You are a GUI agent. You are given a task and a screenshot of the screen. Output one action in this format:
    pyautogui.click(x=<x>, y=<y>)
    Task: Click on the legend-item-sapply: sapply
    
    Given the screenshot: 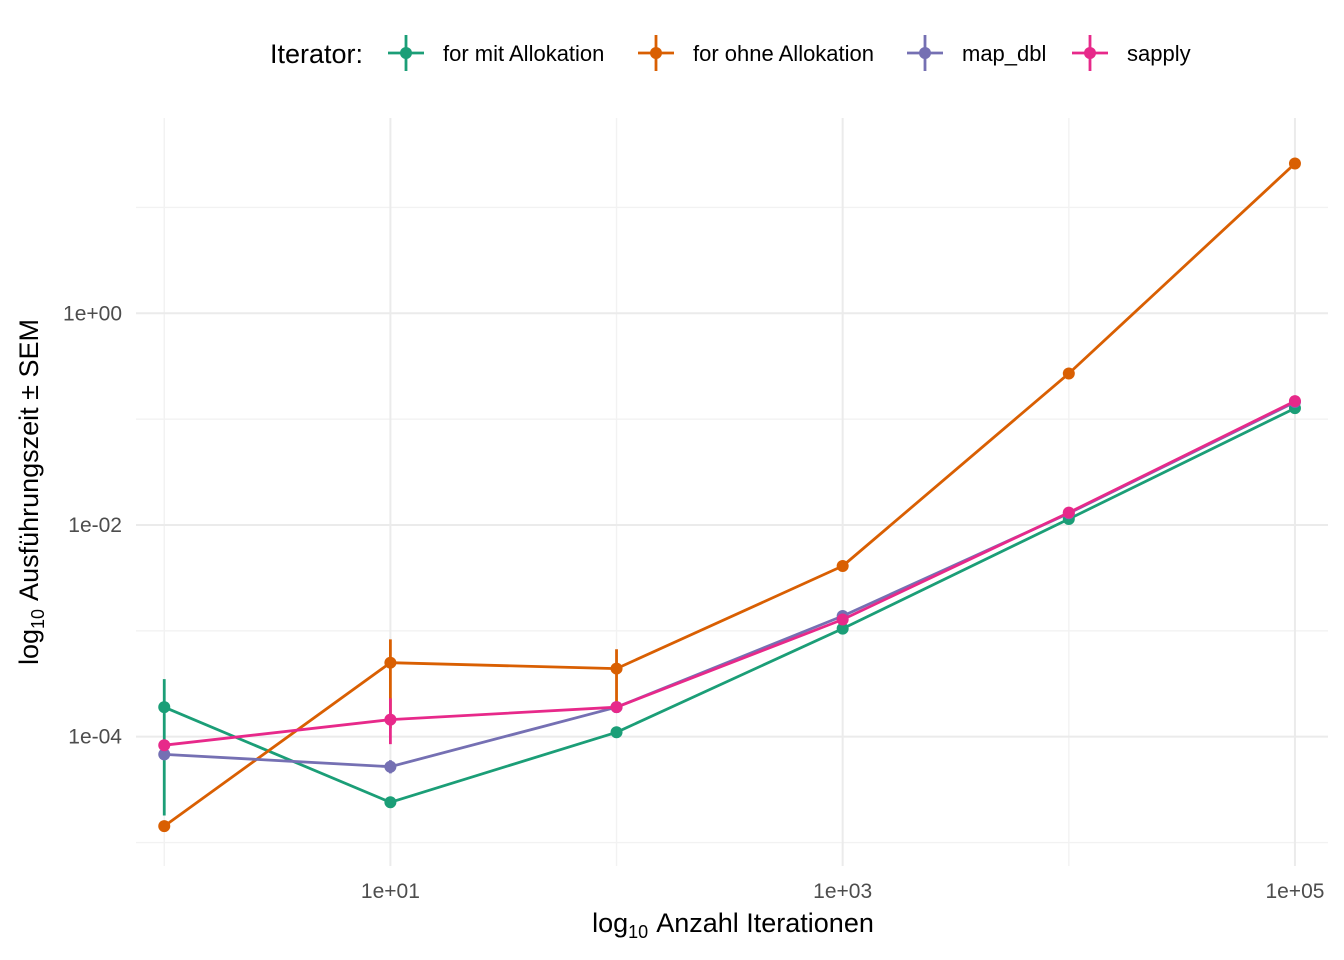 What is the action you would take?
    pyautogui.click(x=1131, y=53)
    